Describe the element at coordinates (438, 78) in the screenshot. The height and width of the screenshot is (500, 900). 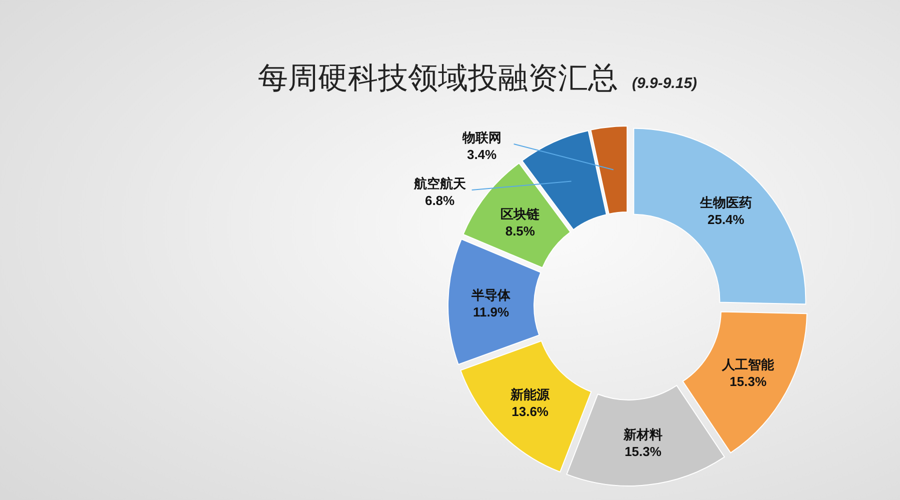
I see `title: 每周硬科技领域投融资汇总` at that location.